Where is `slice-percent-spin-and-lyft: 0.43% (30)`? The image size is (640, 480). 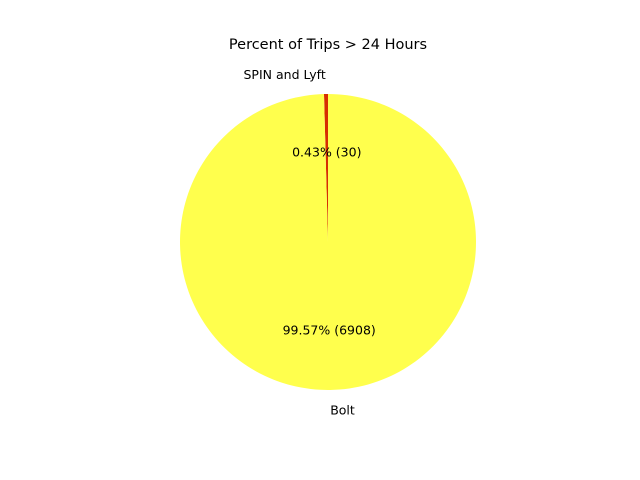
slice-percent-spin-and-lyft: 0.43% (30) is located at coordinates (326, 152).